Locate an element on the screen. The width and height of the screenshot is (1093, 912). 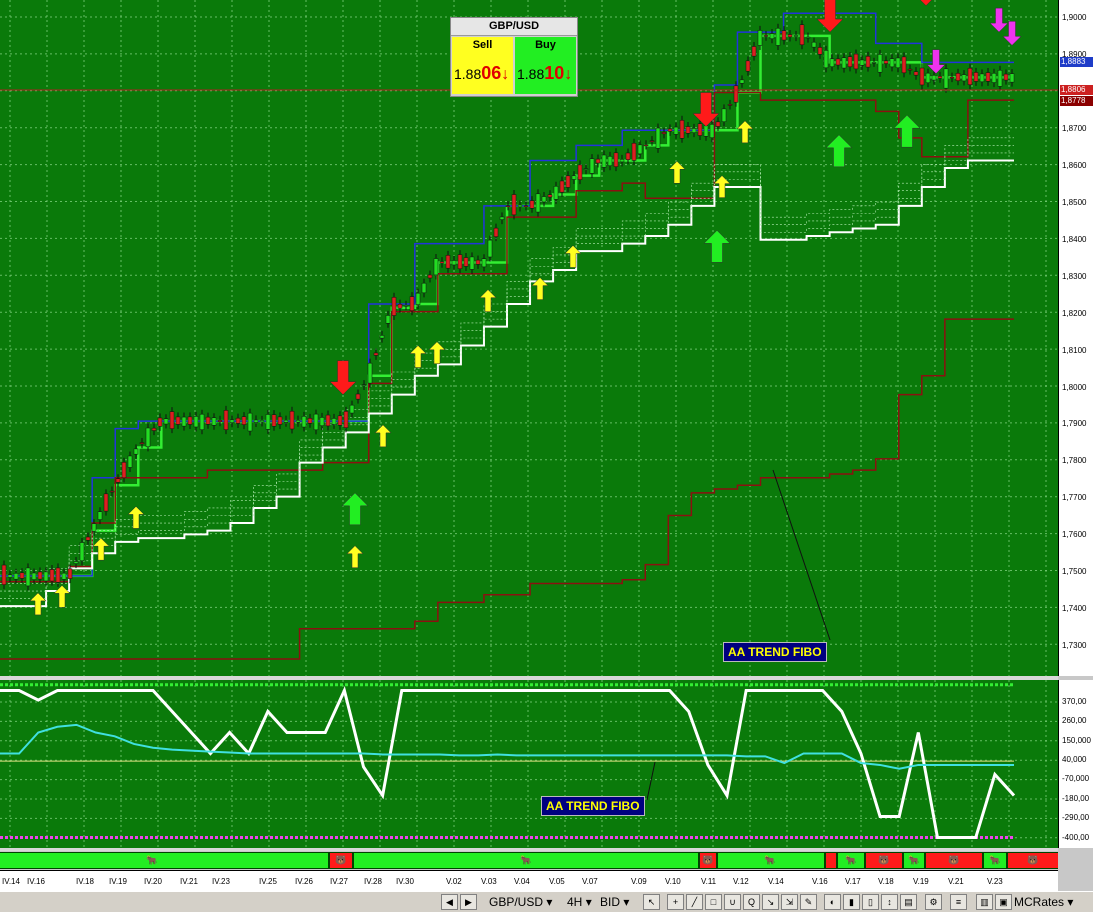
trade-panel: GBP/USD Sell 1.8806↓ Buy 1.8810↓ is located at coordinates (514, 57).